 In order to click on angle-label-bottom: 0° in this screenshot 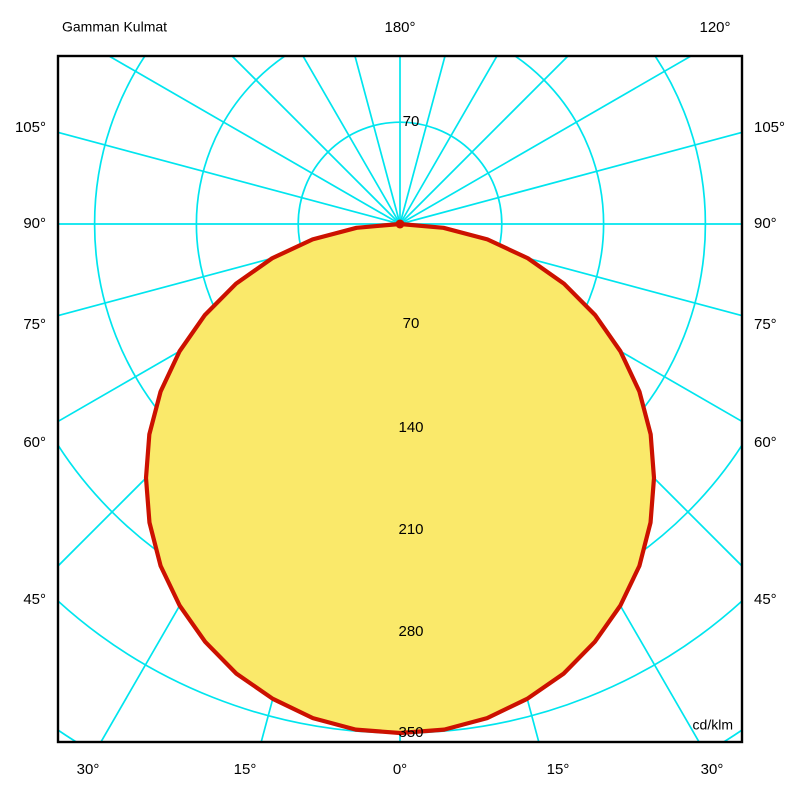, I will do `click(400, 769)`.